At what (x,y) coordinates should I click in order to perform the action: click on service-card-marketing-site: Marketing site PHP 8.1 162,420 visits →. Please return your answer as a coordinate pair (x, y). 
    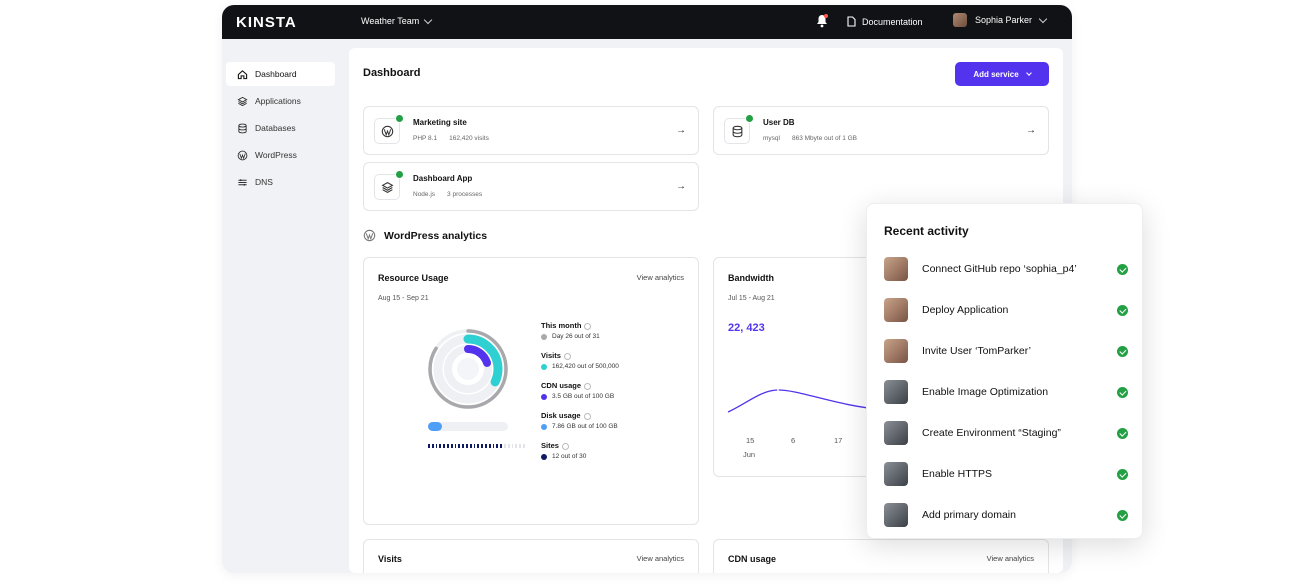
    Looking at the image, I should click on (531, 130).